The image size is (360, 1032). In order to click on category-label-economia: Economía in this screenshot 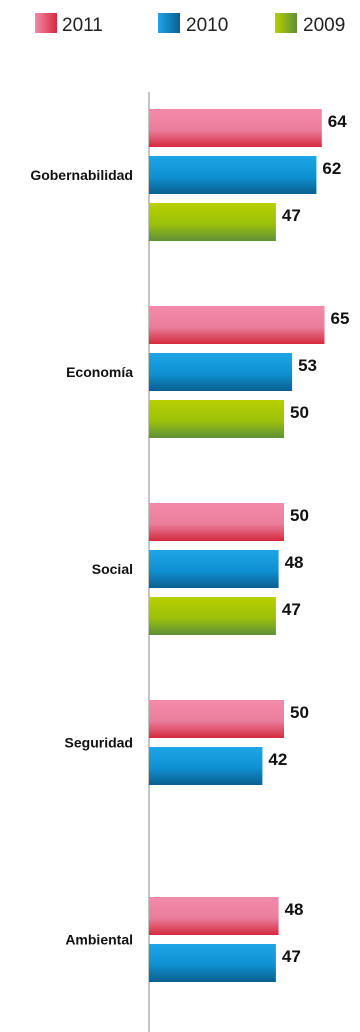, I will do `click(99, 372)`.